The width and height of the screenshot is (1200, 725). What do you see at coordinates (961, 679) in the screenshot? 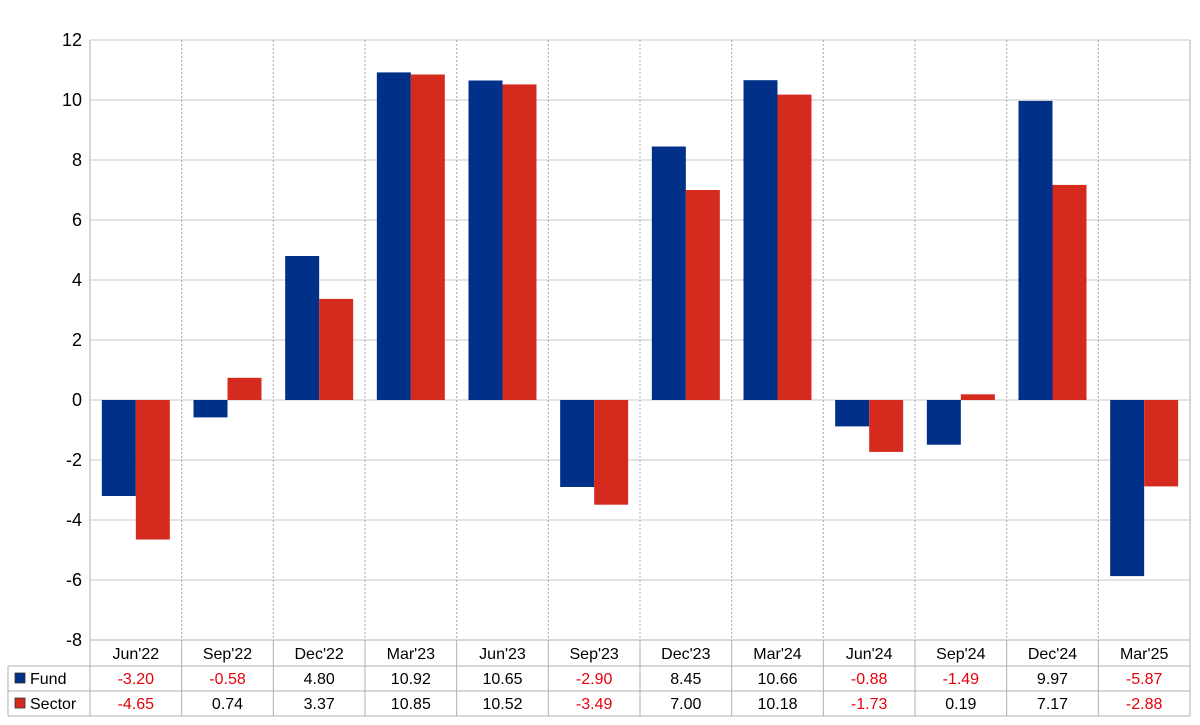
I see `data-label-fund: -1.49` at bounding box center [961, 679].